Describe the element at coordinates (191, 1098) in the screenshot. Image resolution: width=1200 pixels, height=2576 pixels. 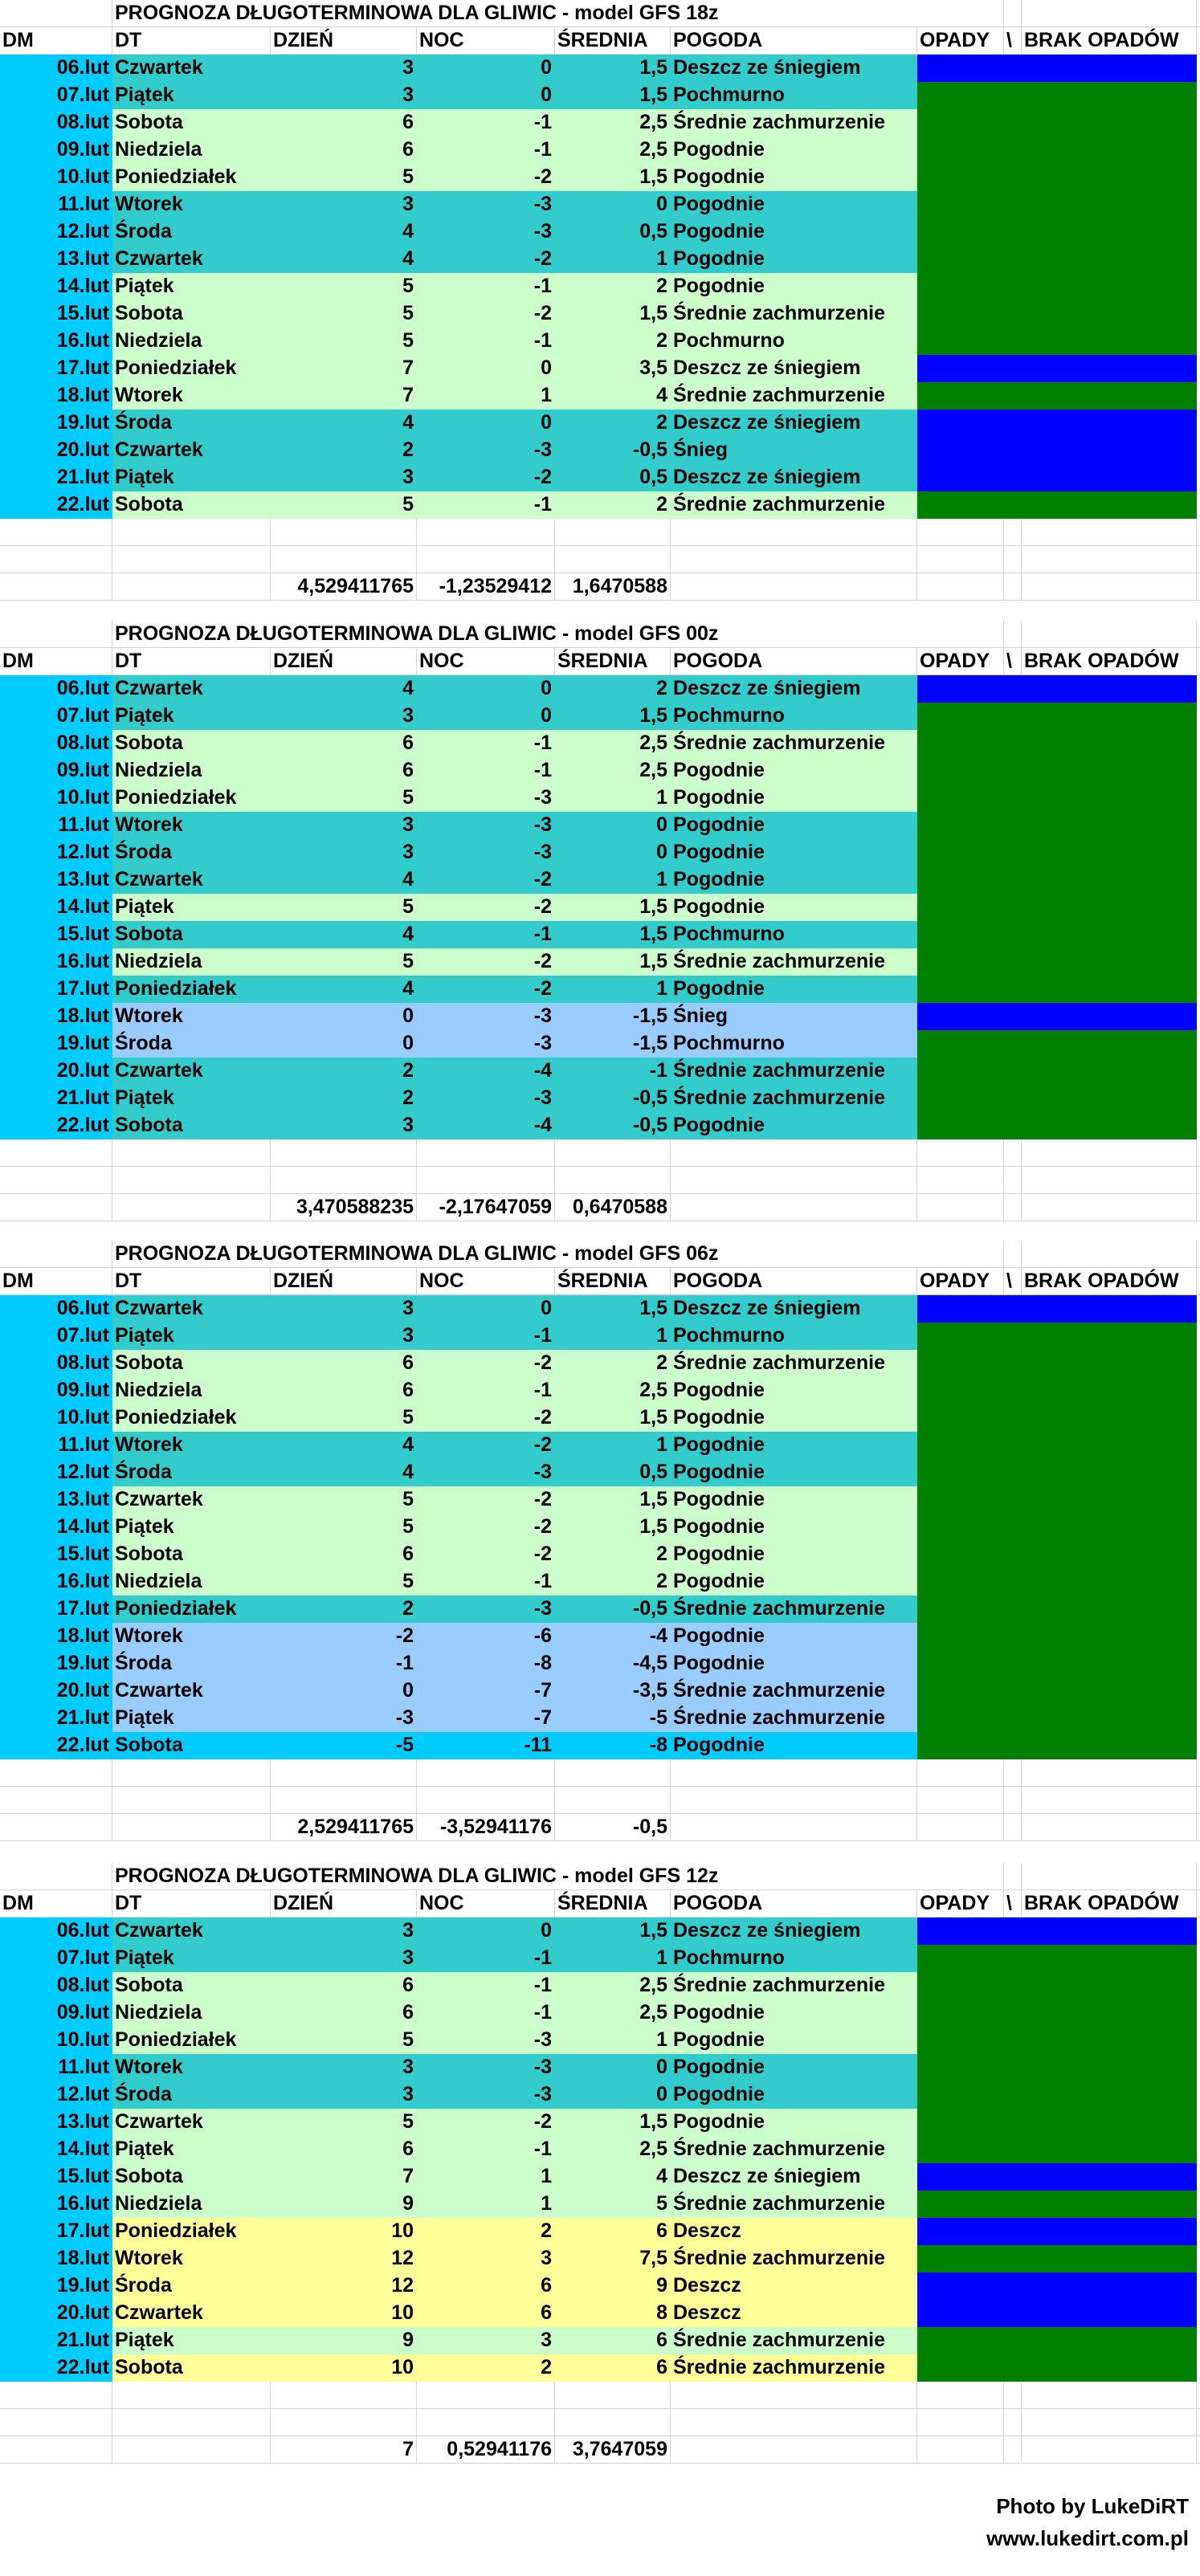
I see `weekday-cell: Piątek` at that location.